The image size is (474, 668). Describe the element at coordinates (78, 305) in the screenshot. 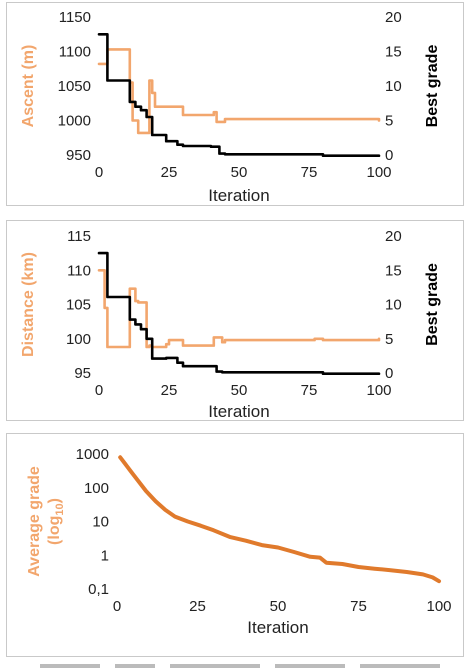

I see `y-tick-label: 105` at that location.